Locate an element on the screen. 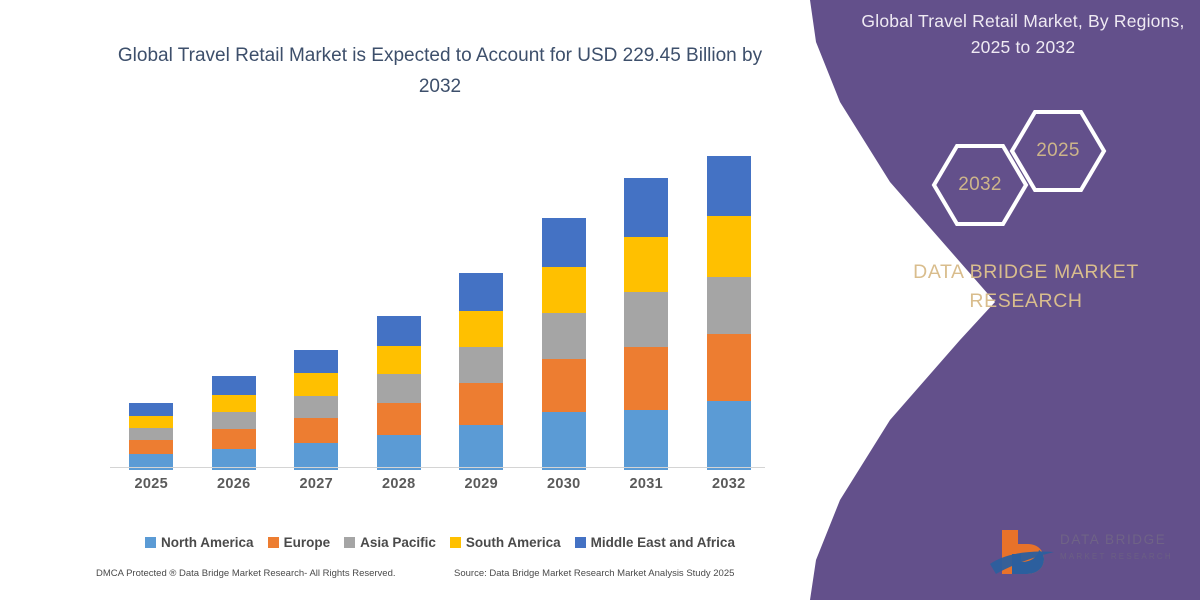  bar-2028 is located at coordinates (398, 393).